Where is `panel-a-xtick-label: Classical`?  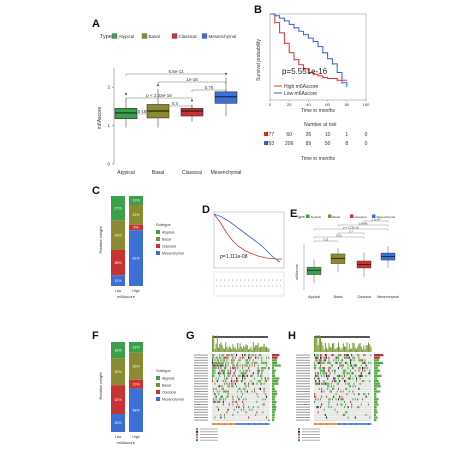 panel-a-xtick-label: Classical is located at coordinates (192, 173).